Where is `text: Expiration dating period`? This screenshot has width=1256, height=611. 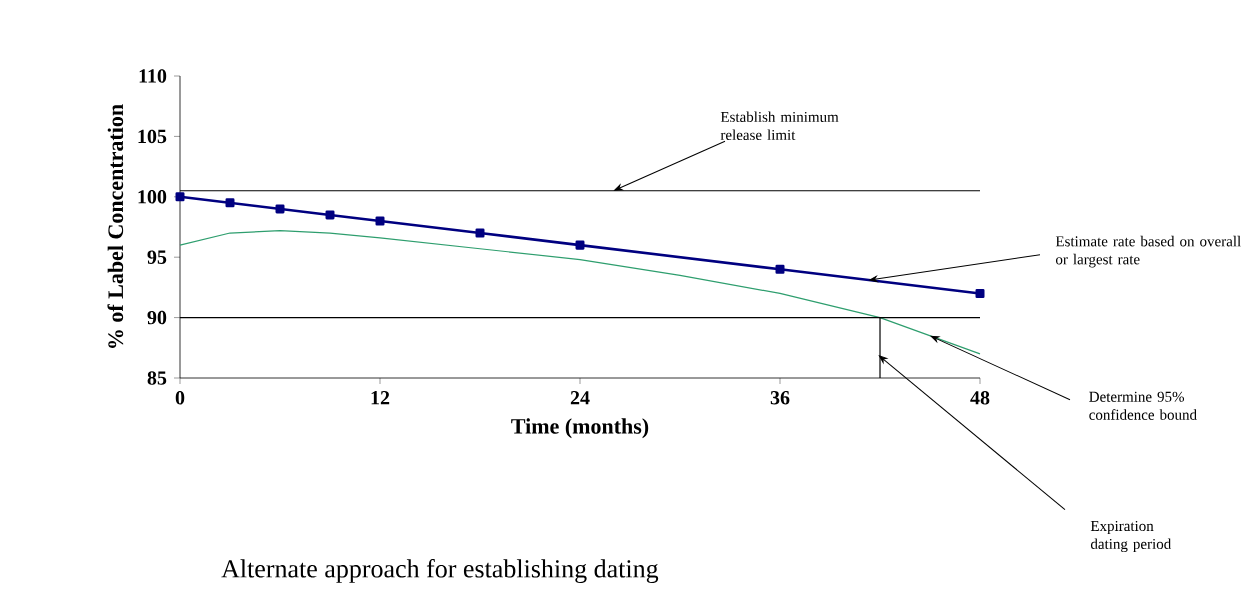 text: Expiration dating period is located at coordinates (1131, 536).